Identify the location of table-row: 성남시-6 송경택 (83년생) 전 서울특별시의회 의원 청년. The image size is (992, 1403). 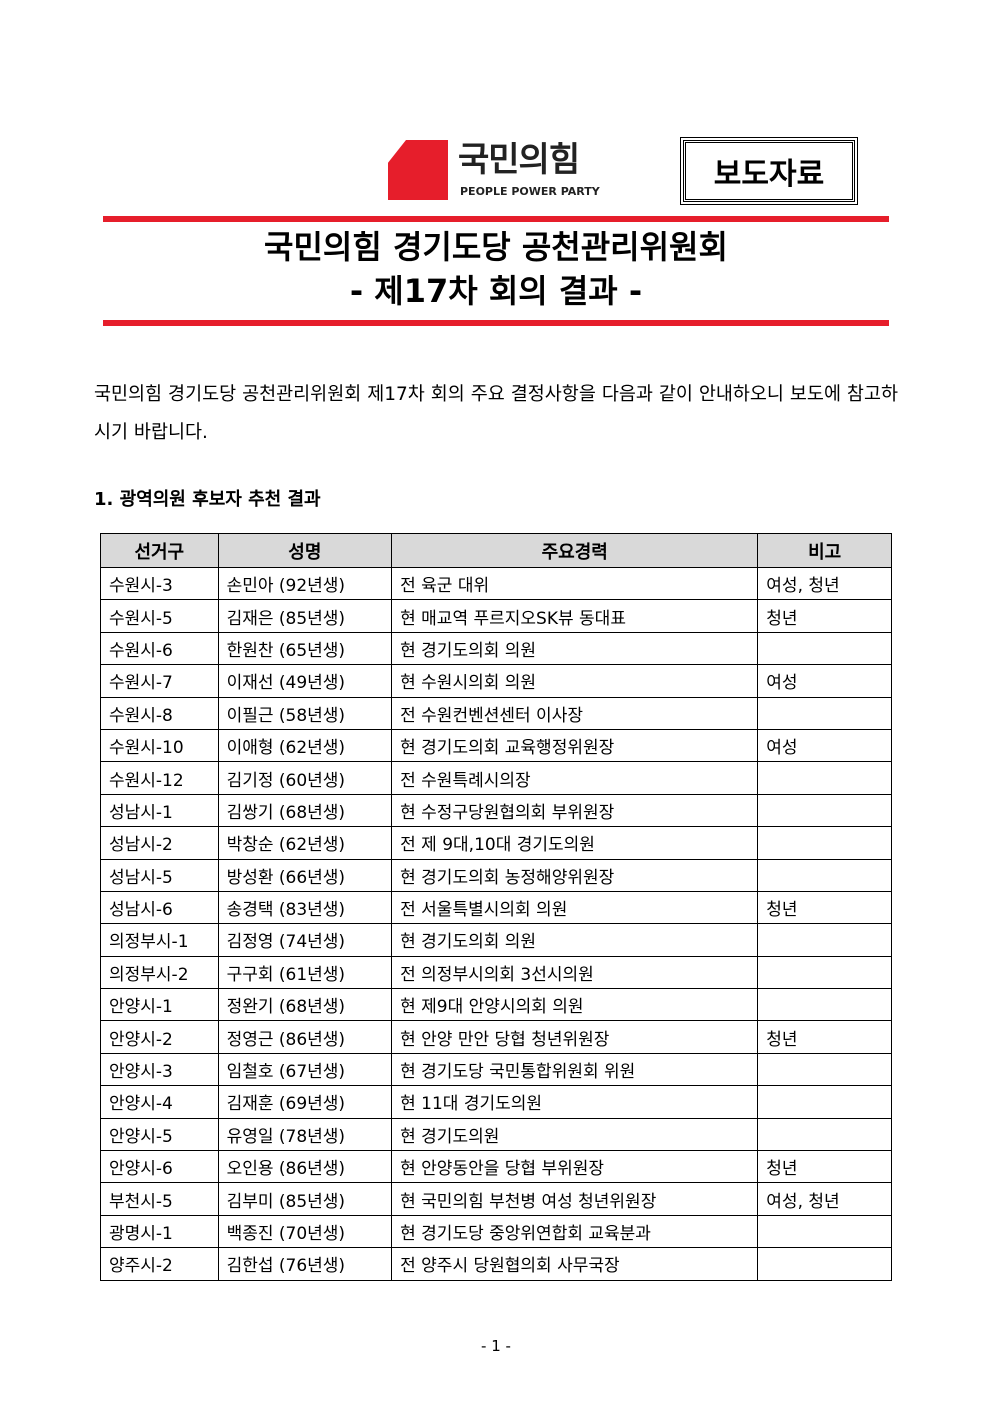
(496, 907).